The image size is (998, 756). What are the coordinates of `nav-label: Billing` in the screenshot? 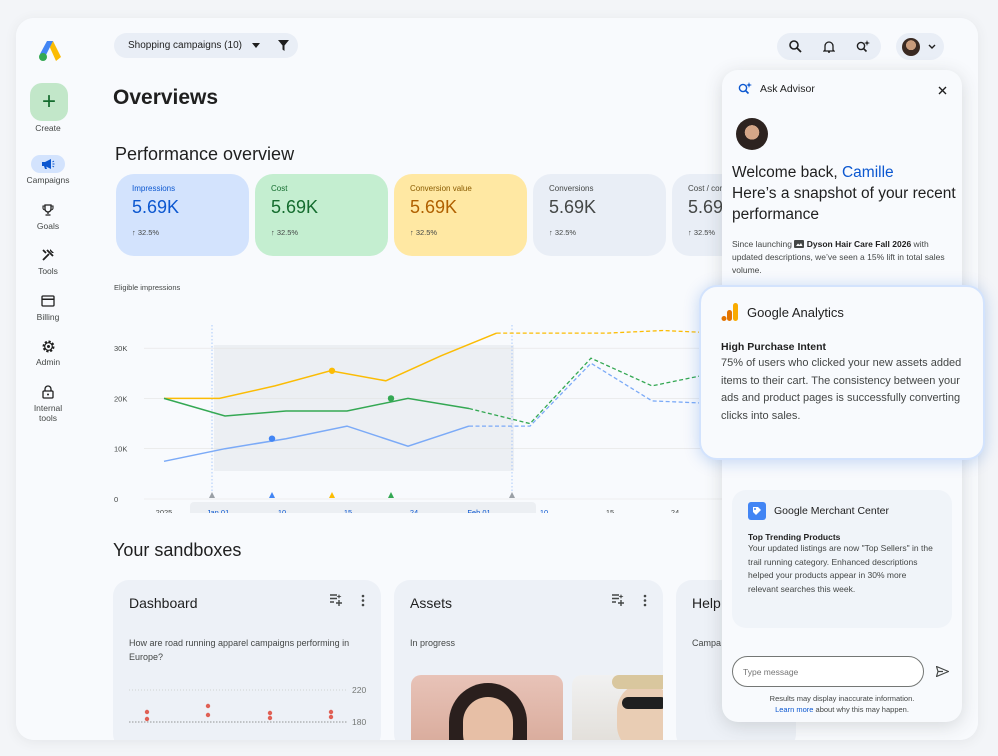 It's located at (48, 317).